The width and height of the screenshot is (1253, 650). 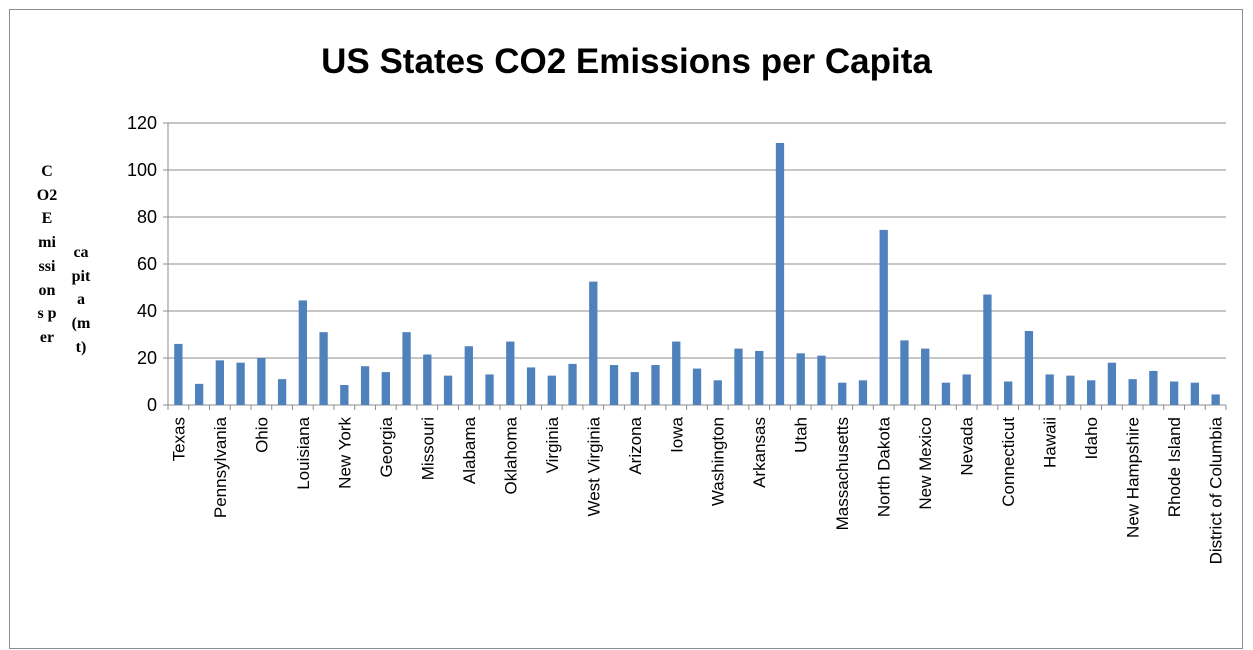 What do you see at coordinates (261, 435) in the screenshot?
I see `x-tick-label-ohio: Ohio` at bounding box center [261, 435].